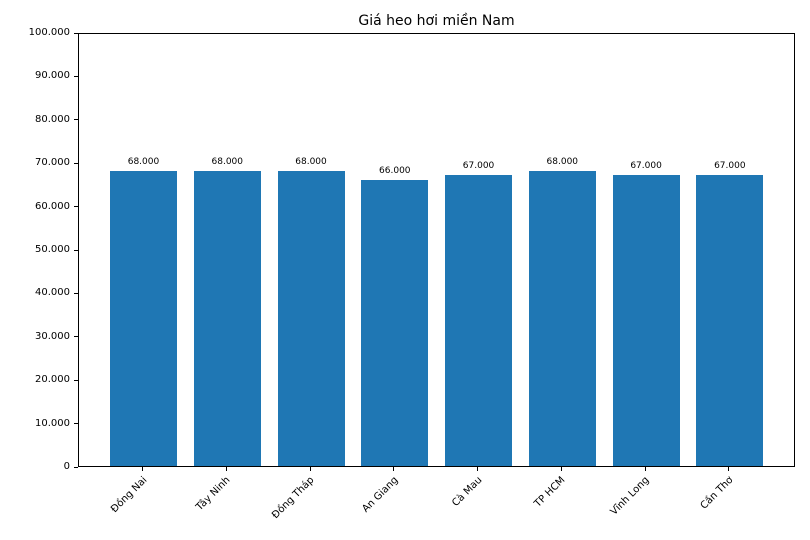 The width and height of the screenshot is (810, 540). I want to click on y-tick-label: 0, so click(66, 466).